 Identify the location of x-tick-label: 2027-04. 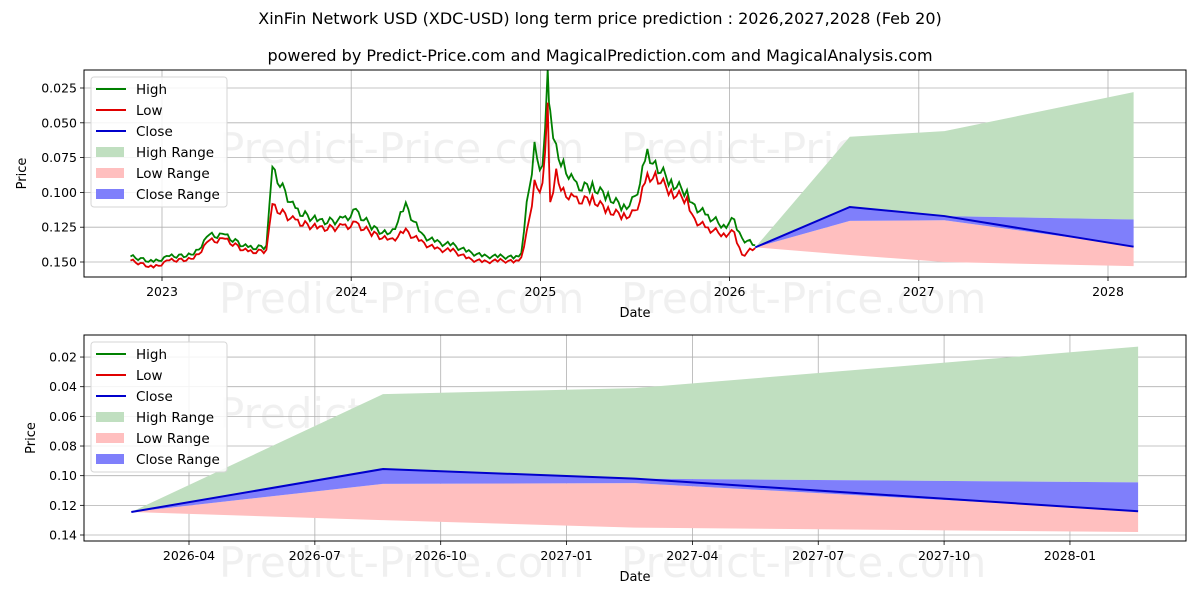
(692, 555).